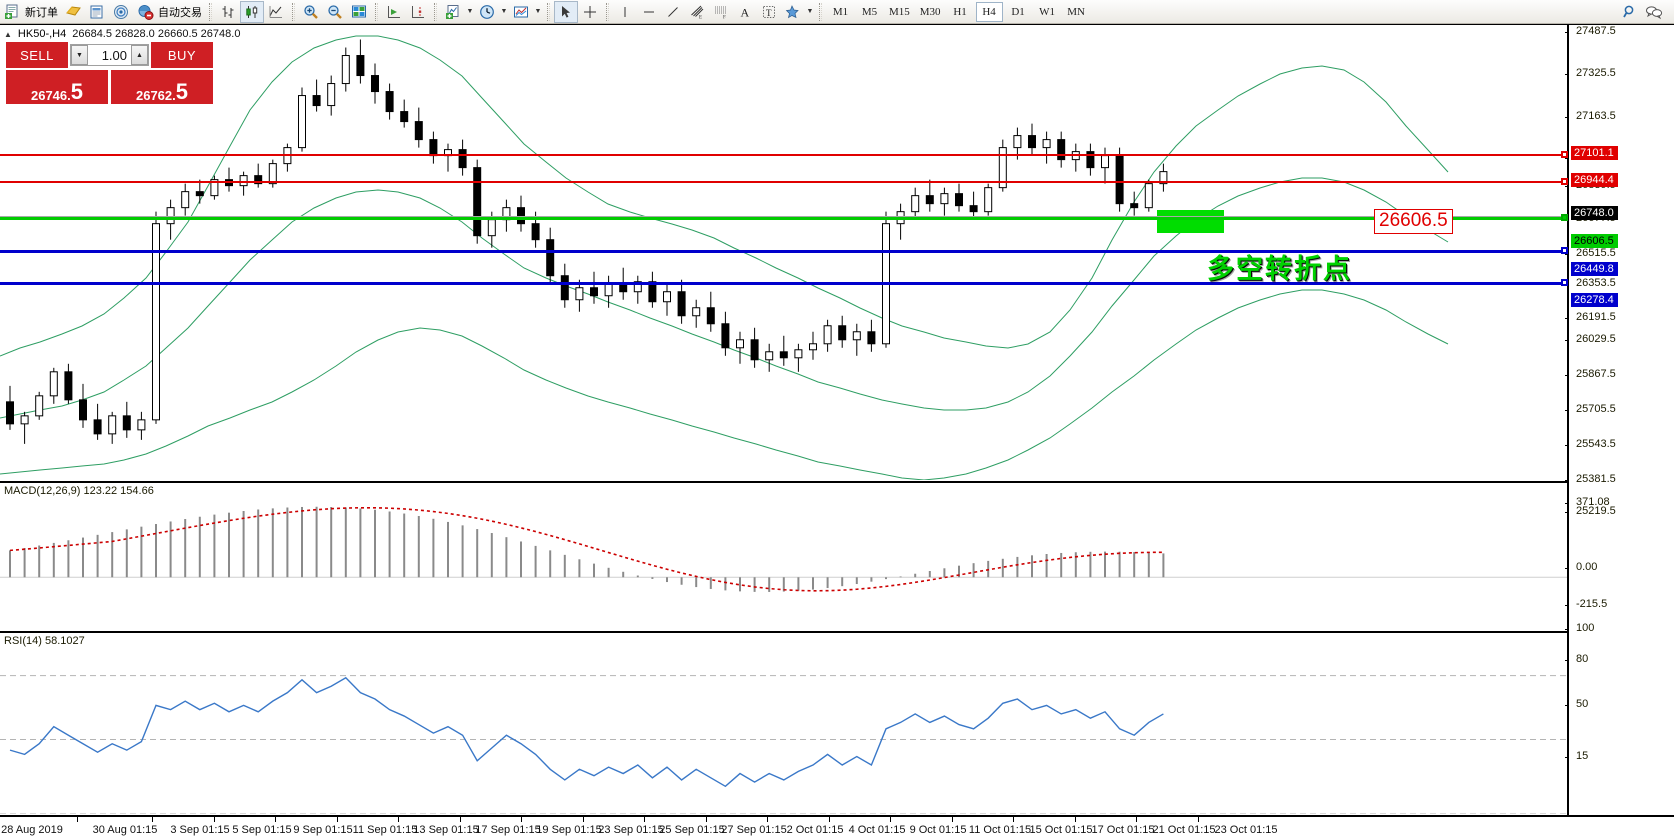 The image size is (1674, 839). I want to click on toolbar-group-right, so click(1646, 12).